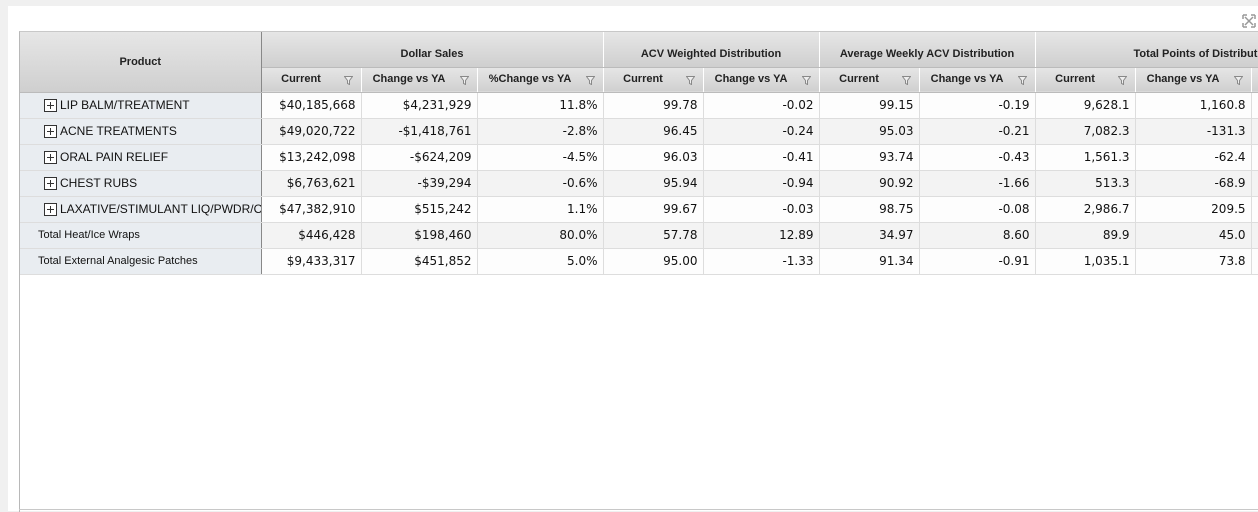 The height and width of the screenshot is (512, 1258). I want to click on value-cell: $451,852, so click(419, 261).